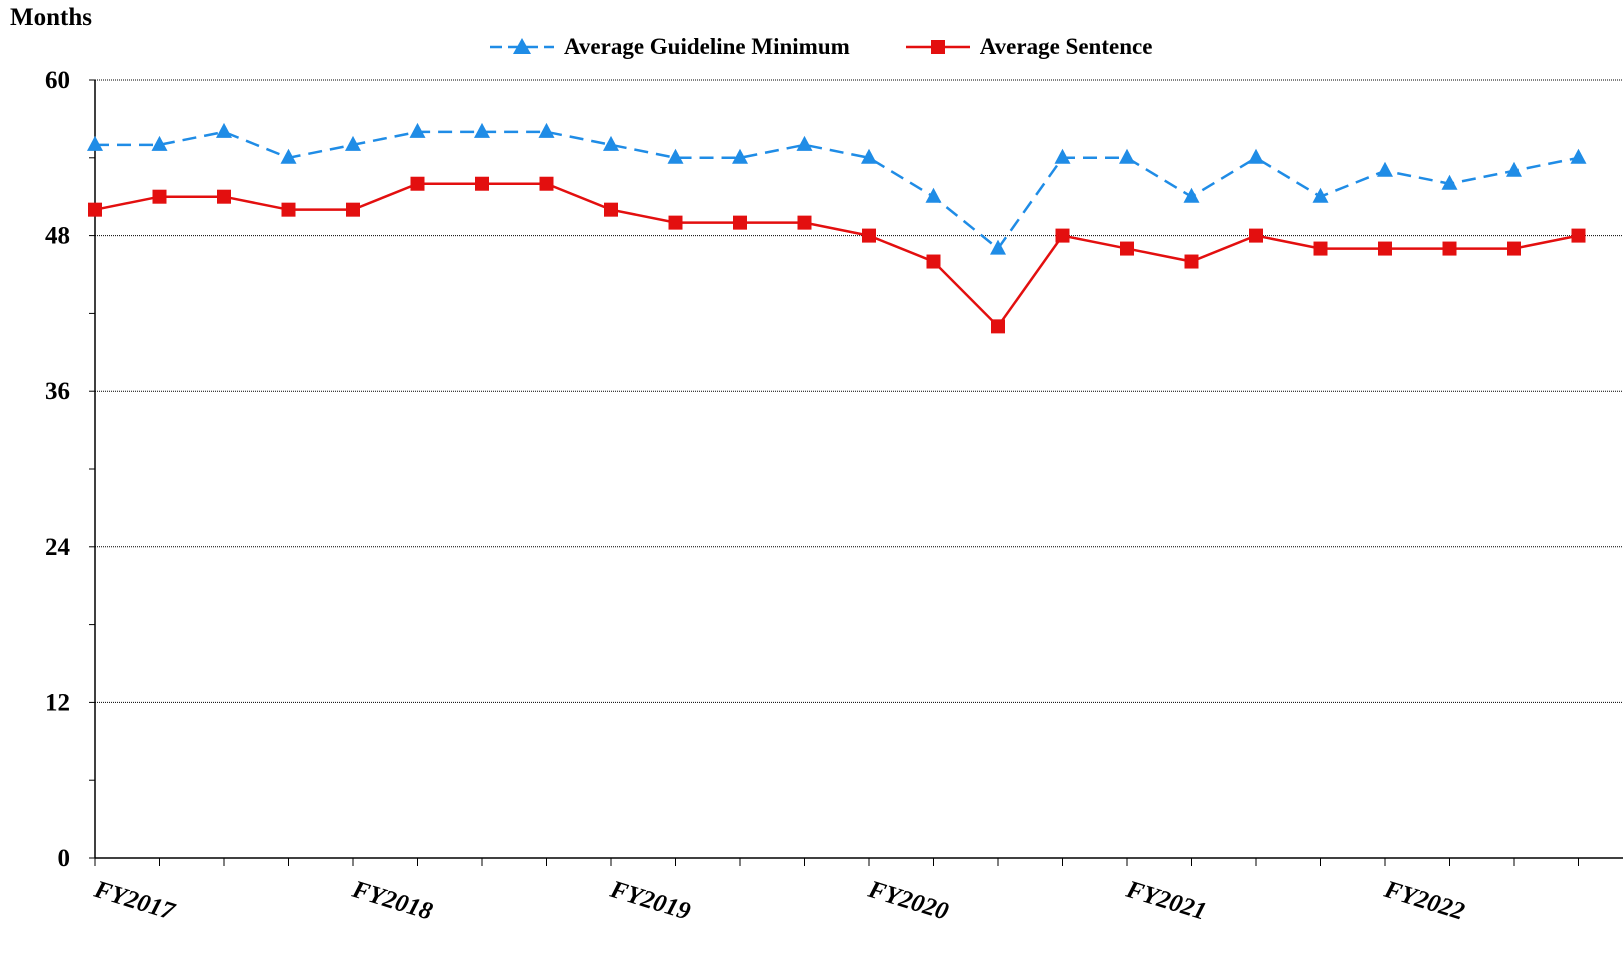 The image size is (1623, 973). Describe the element at coordinates (392, 901) in the screenshot. I see `x-tick-label: FY2018` at that location.